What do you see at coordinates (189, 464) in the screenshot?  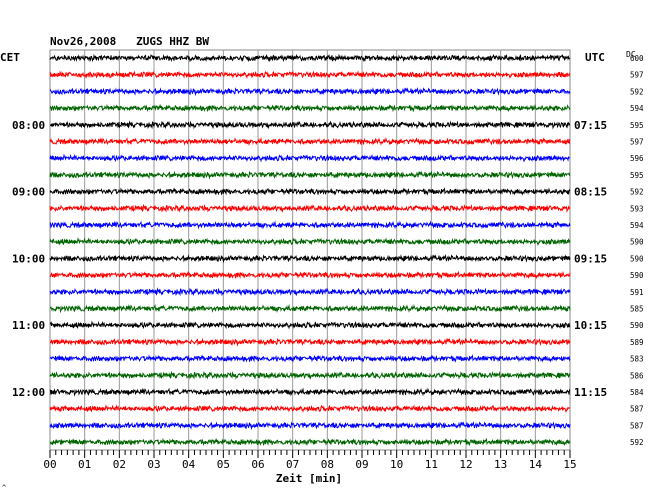 I see `x-tick-label: 04` at bounding box center [189, 464].